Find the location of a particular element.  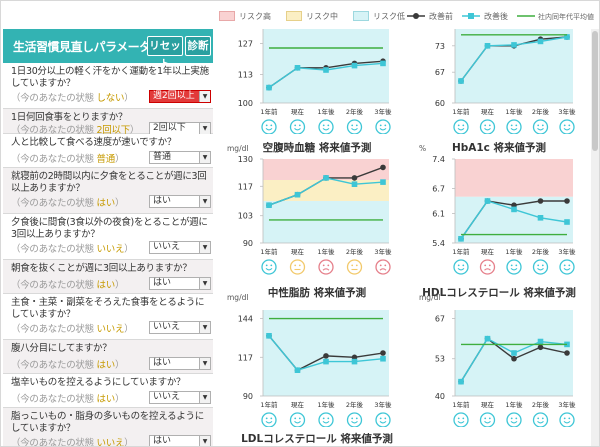

y-tick-label: 117 is located at coordinates (245, 186).